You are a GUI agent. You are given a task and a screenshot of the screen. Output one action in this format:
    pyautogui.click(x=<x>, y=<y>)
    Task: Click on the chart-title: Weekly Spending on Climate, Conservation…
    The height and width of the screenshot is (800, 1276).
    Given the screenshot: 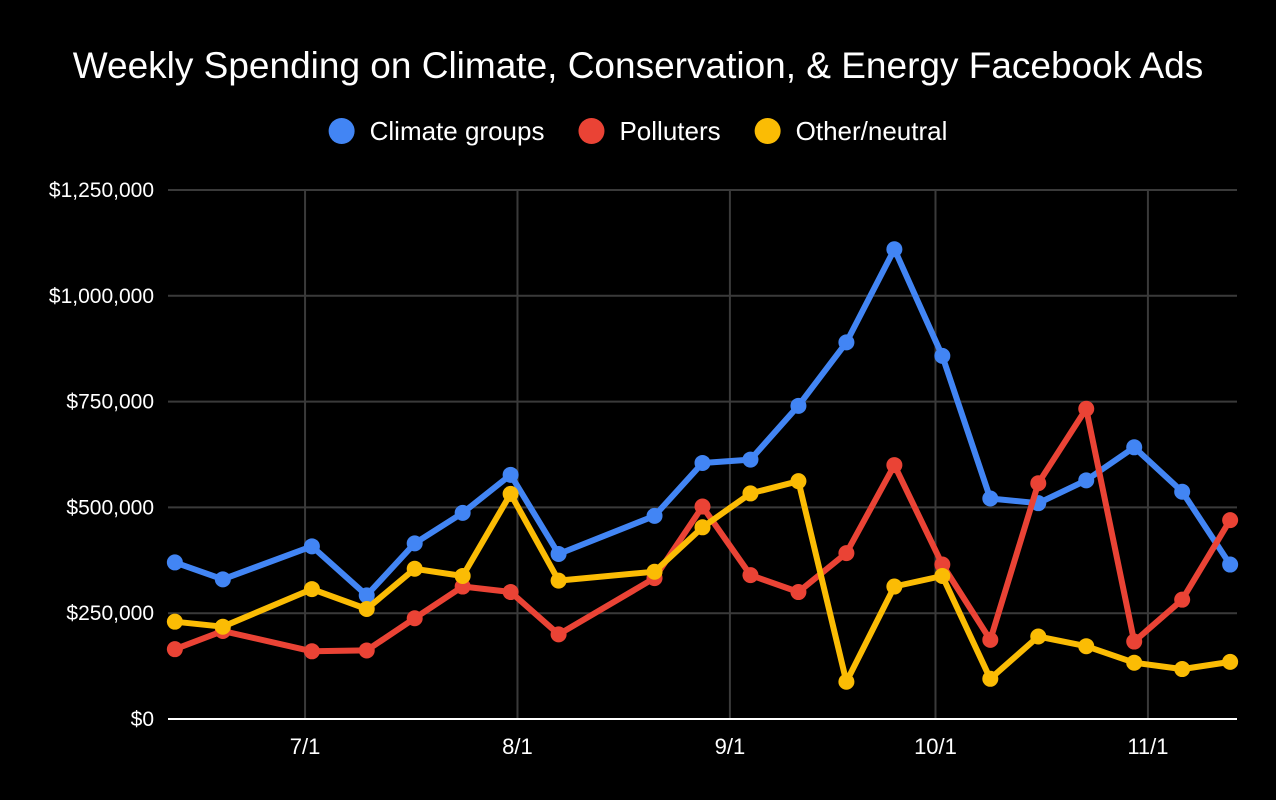 What is the action you would take?
    pyautogui.click(x=638, y=65)
    